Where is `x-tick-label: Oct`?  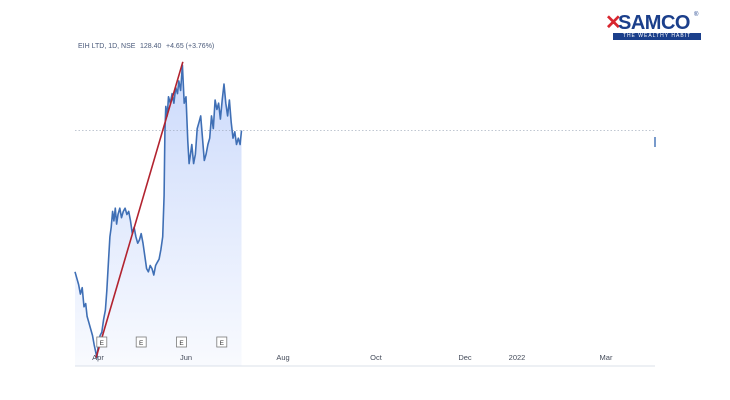
x-tick-label: Oct is located at coordinates (376, 357).